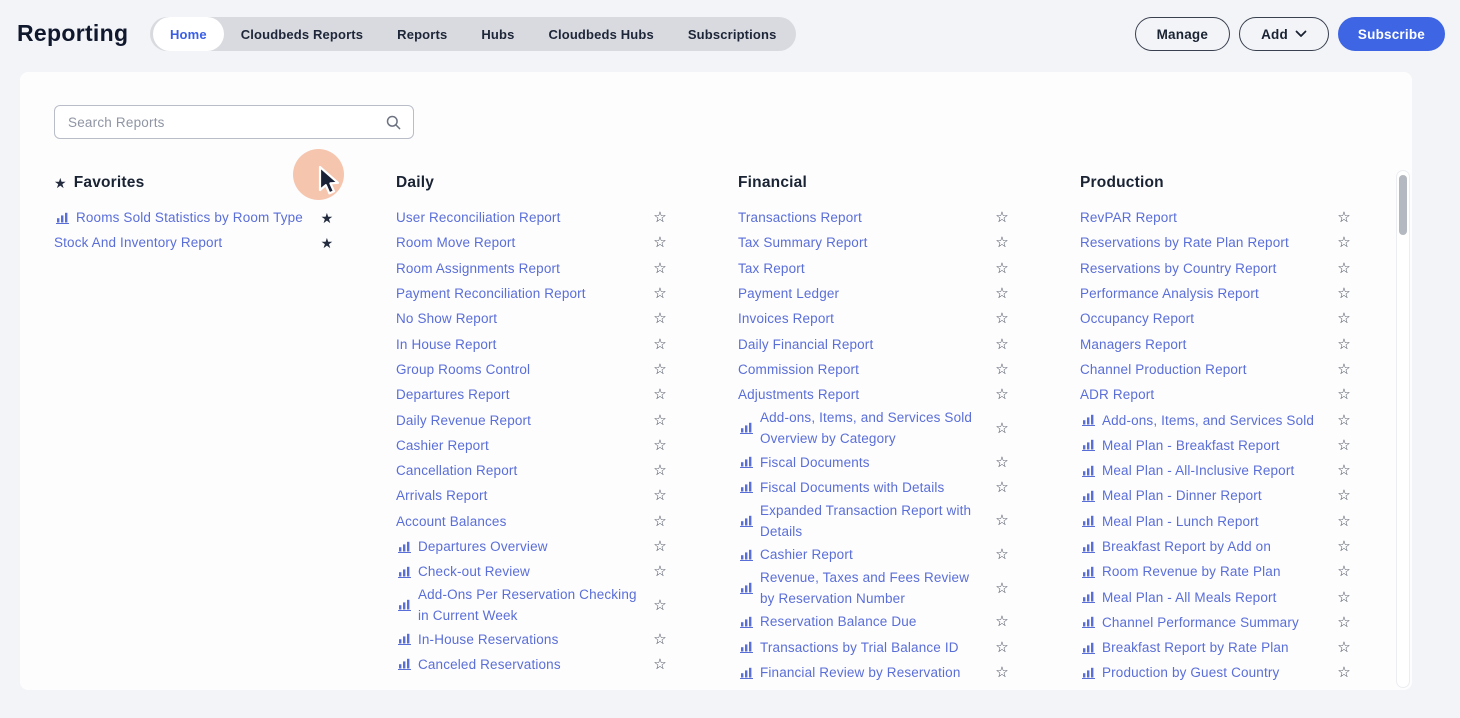  Describe the element at coordinates (491, 294) in the screenshot. I see `report-link: Payment Reconciliation Report` at that location.